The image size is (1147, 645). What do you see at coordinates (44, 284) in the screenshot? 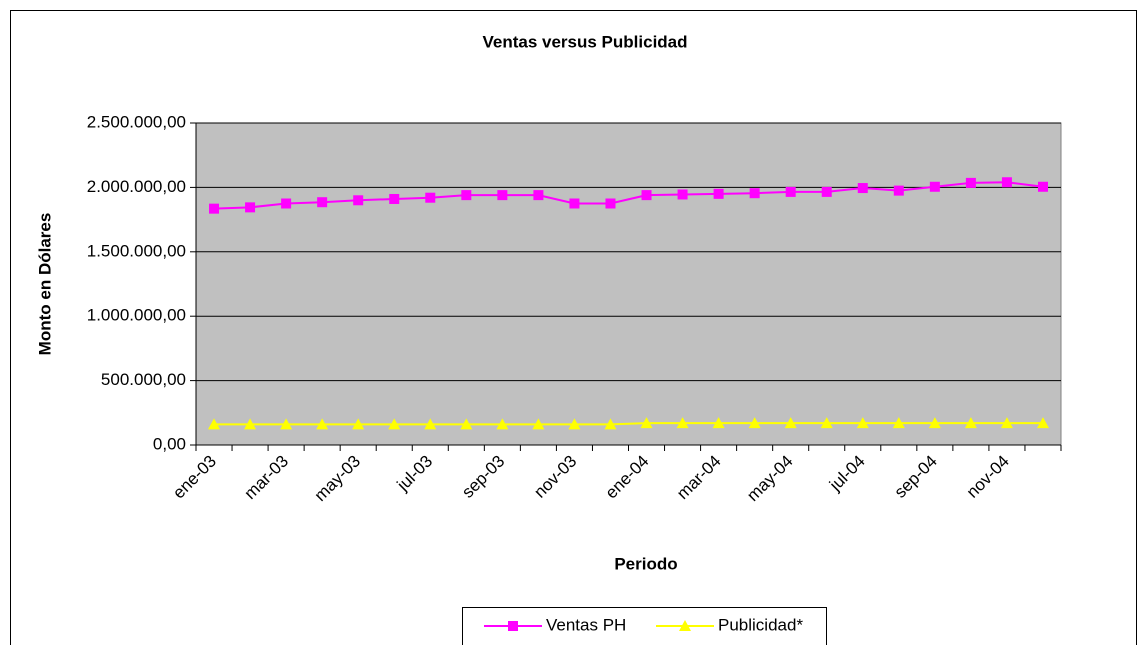
I see `y-axis-label: Monto en Dólares` at bounding box center [44, 284].